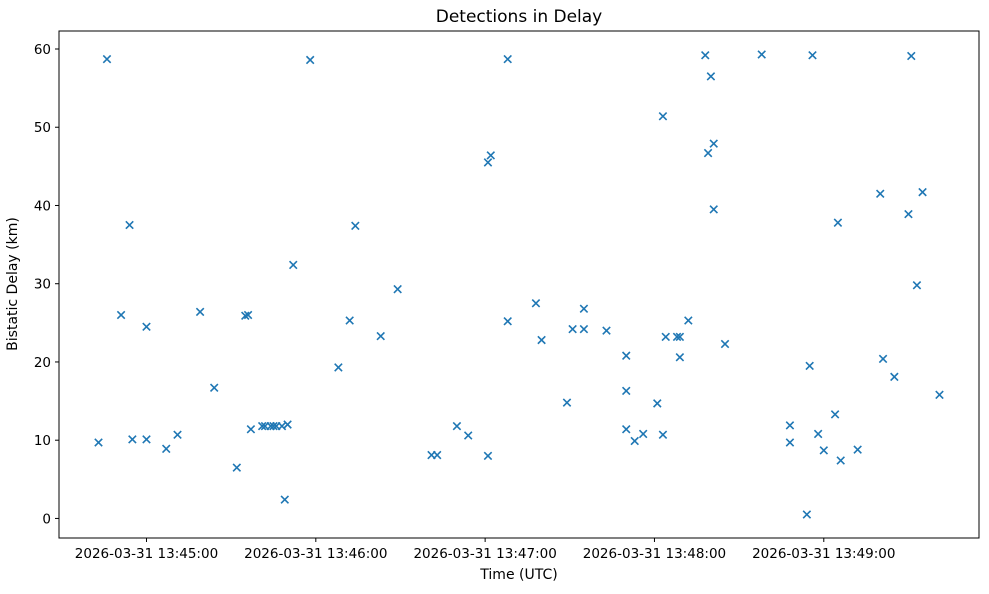 This screenshot has width=989, height=594. Describe the element at coordinates (13, 284) in the screenshot. I see `y-axis-label: Bistatic Delay (km)` at that location.